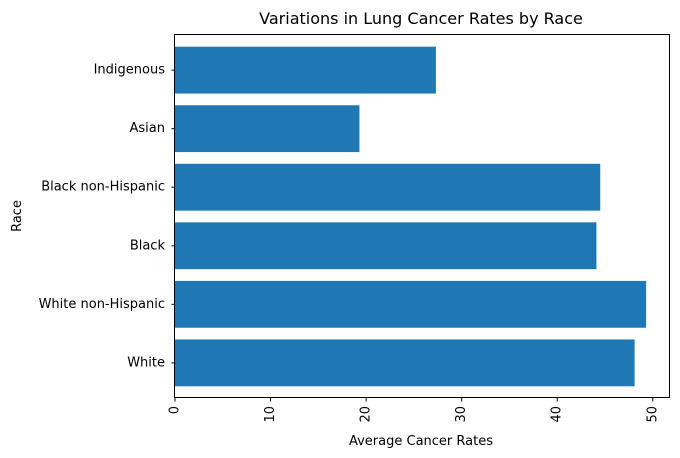 The height and width of the screenshot is (458, 680). What do you see at coordinates (461, 414) in the screenshot?
I see `x-tick-label-30: 30` at bounding box center [461, 414].